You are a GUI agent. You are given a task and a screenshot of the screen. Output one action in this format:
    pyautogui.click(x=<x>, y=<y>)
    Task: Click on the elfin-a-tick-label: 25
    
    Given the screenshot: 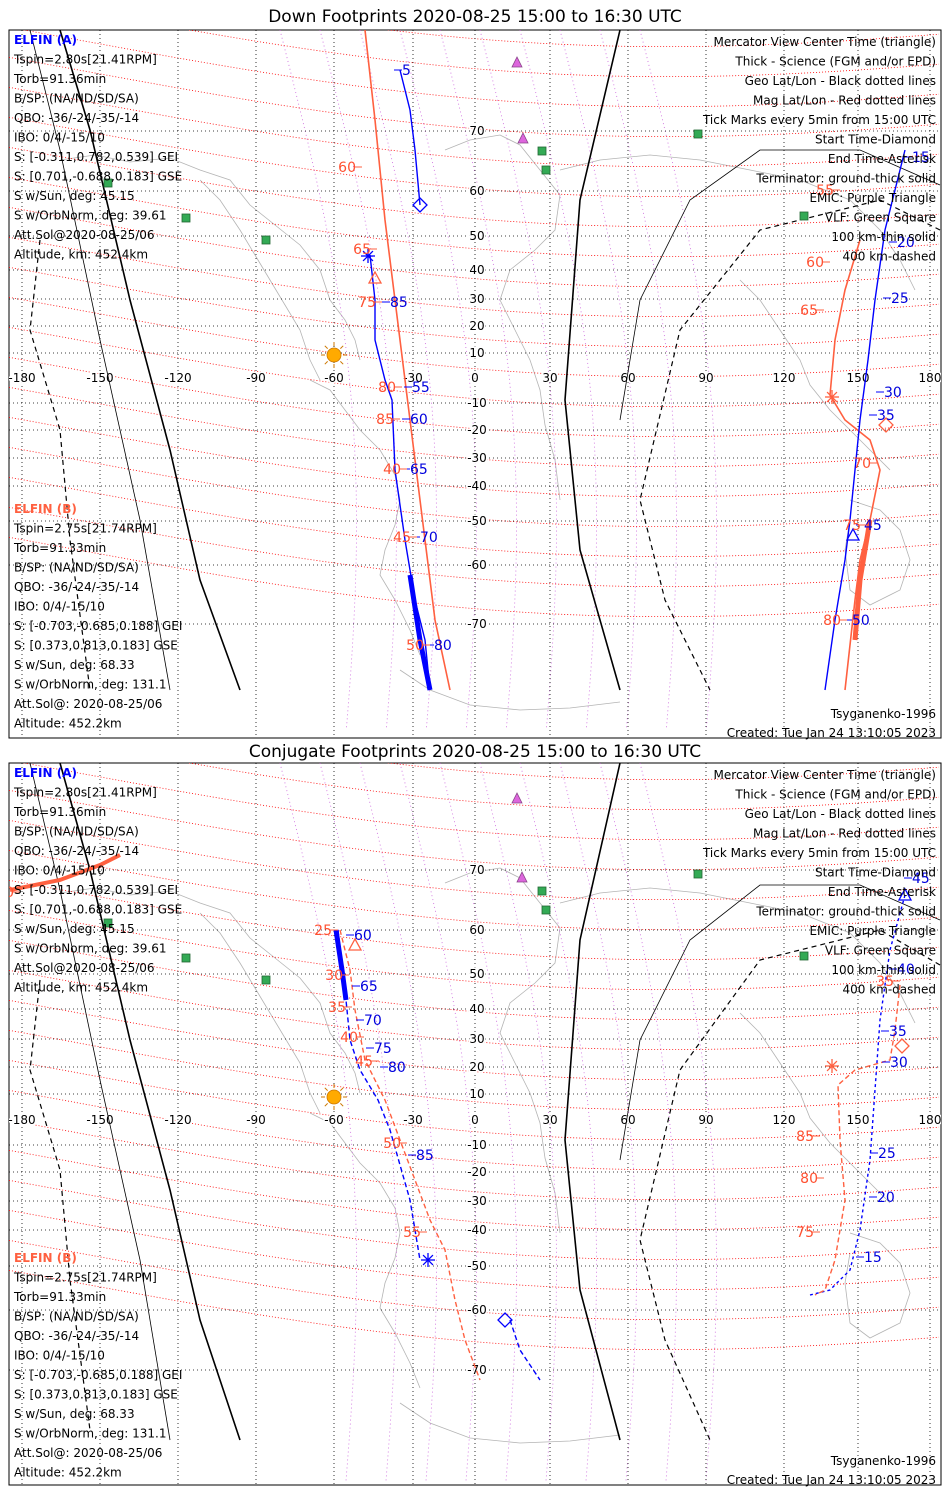 What is the action you would take?
    pyautogui.click(x=900, y=299)
    